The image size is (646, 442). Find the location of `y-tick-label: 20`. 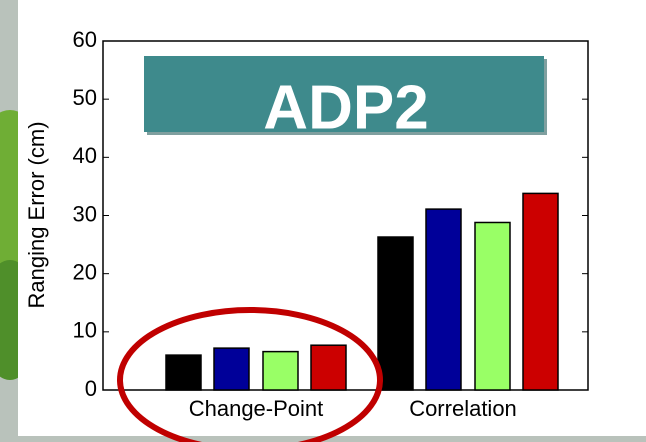

y-tick-label: 20 is located at coordinates (85, 271).